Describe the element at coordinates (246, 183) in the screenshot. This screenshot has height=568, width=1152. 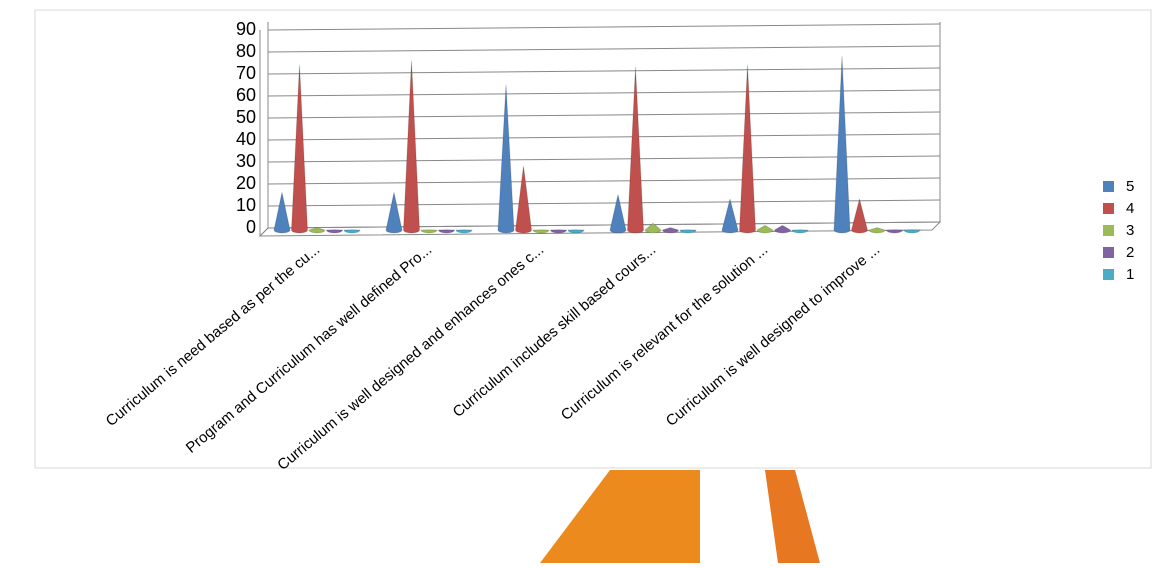
I see `y-tick-label: 20` at that location.